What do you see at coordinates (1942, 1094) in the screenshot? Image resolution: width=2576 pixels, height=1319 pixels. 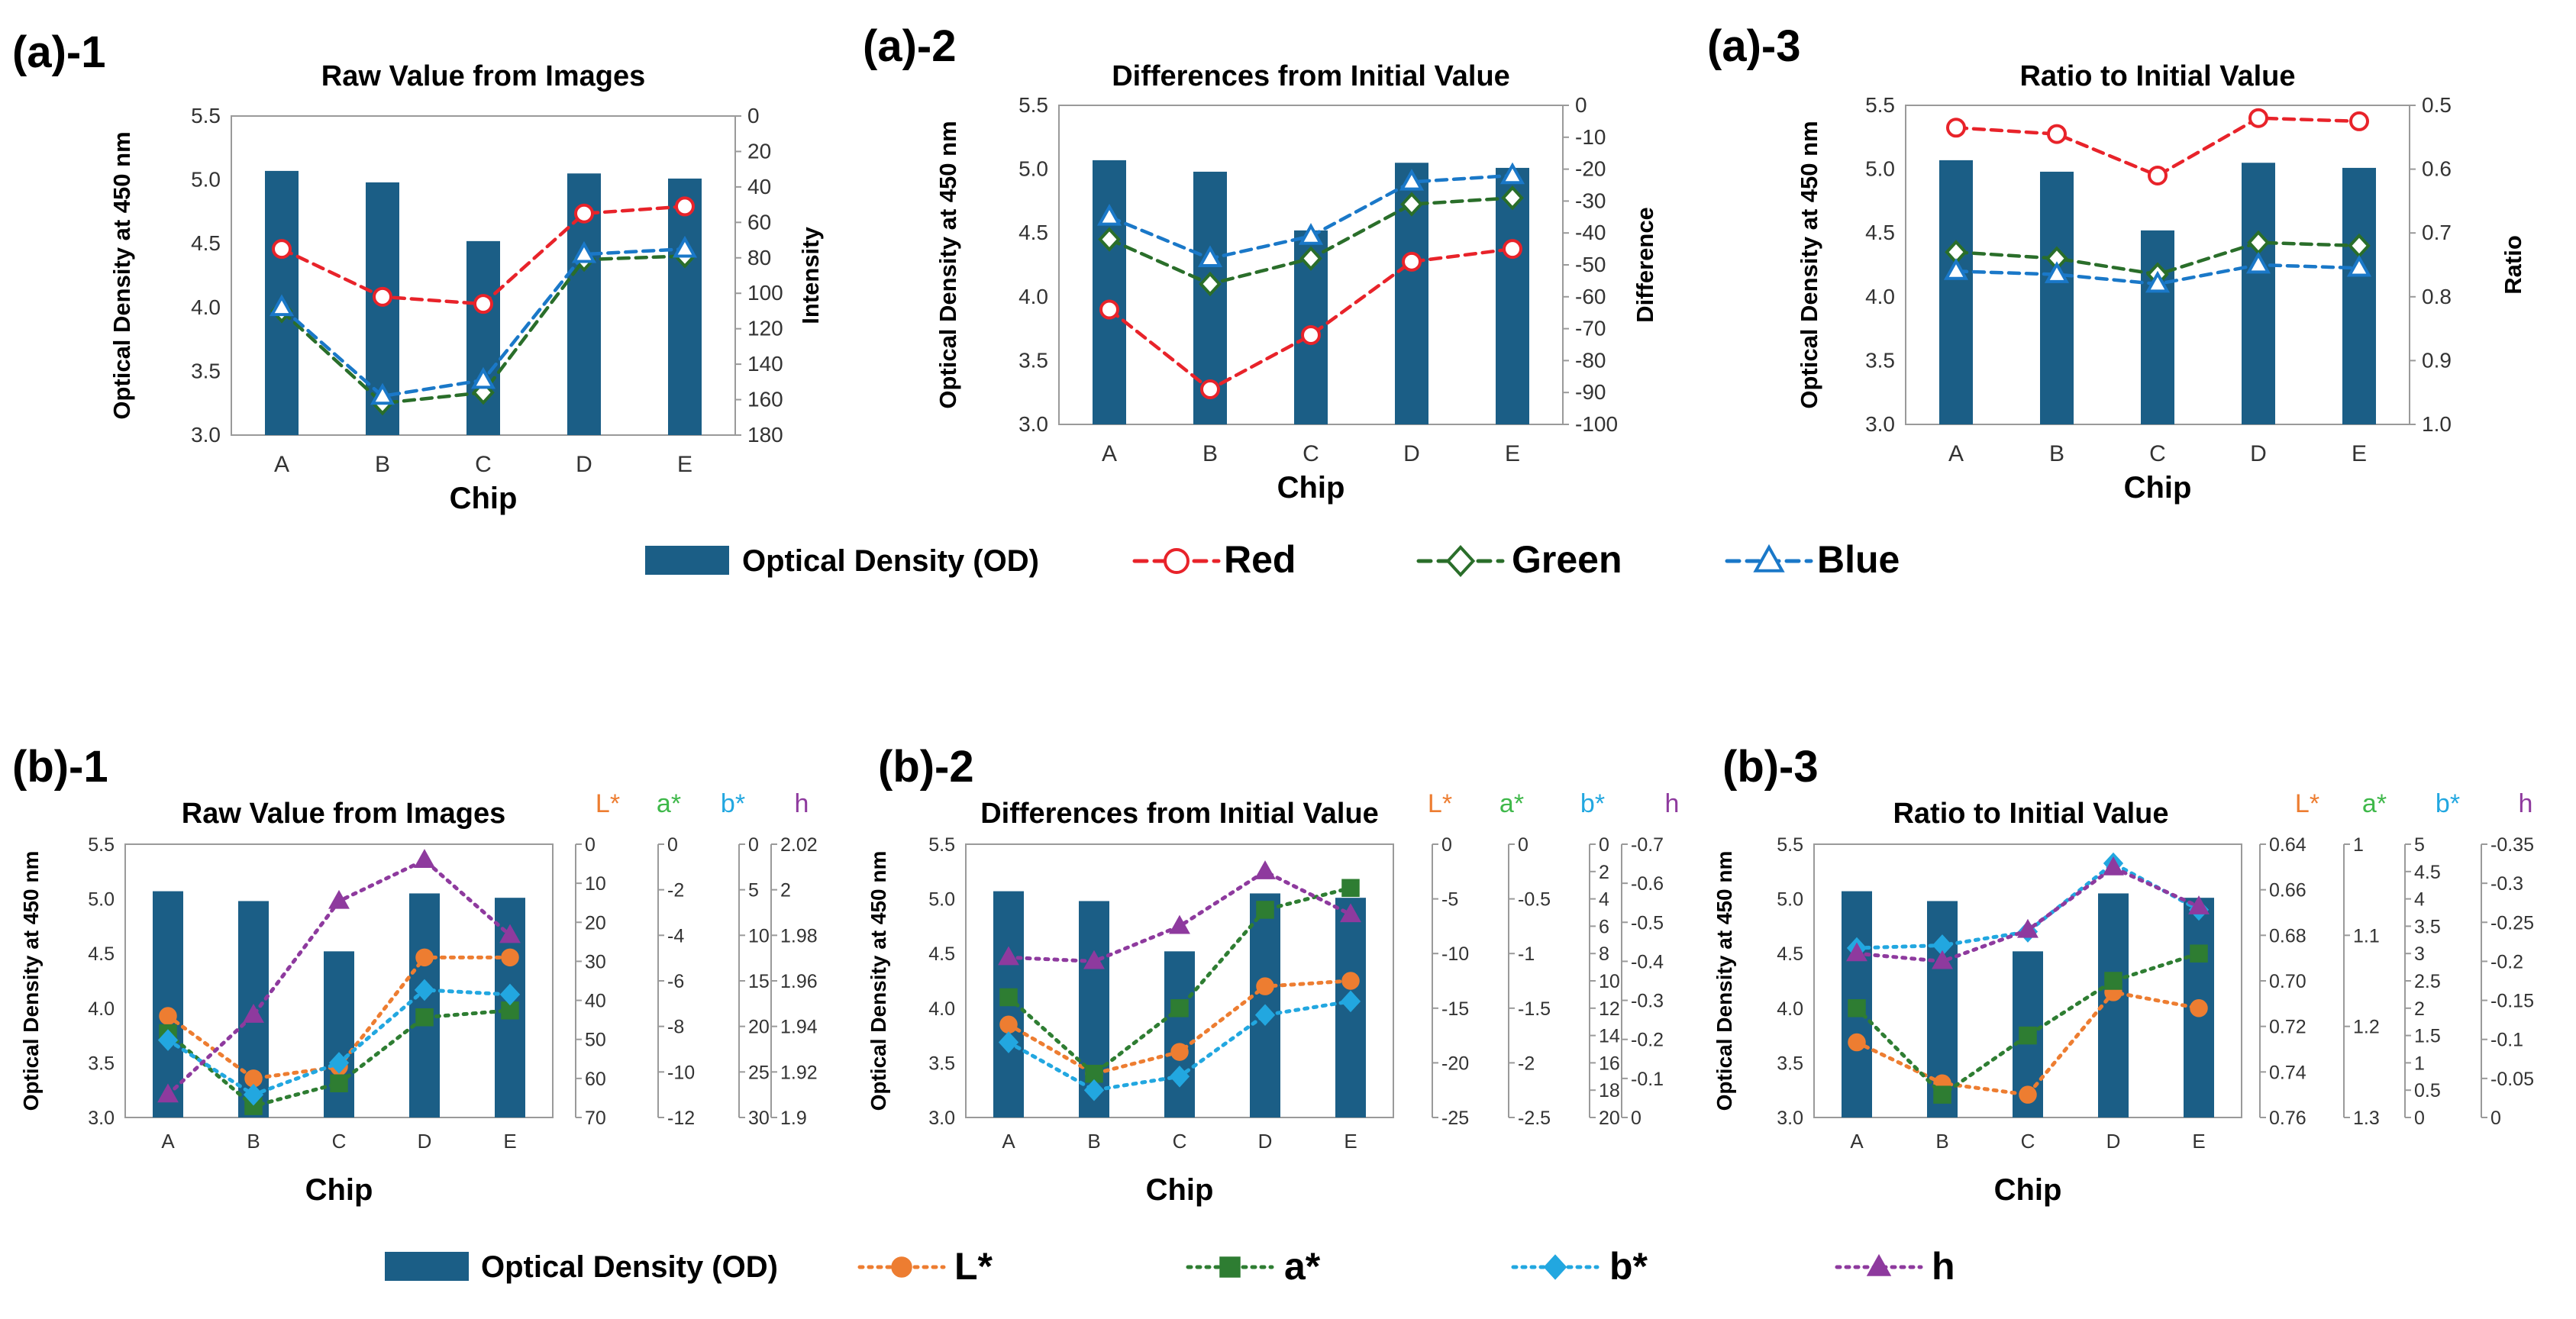 I see `point-a*-B` at bounding box center [1942, 1094].